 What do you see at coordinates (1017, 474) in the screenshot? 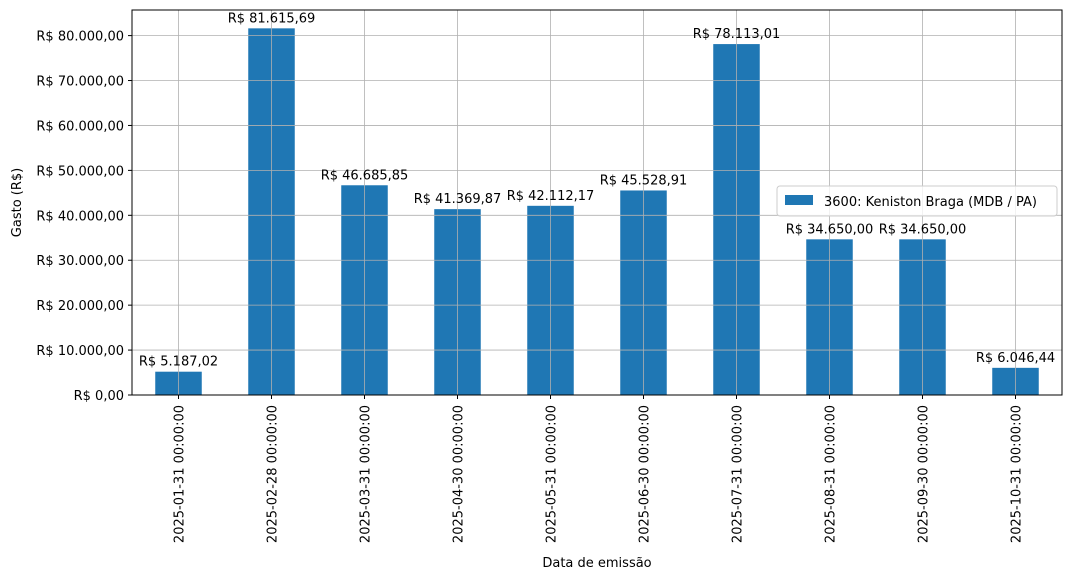
I see `x-tick-label: 2025-10-31 00:00:00` at bounding box center [1017, 474].